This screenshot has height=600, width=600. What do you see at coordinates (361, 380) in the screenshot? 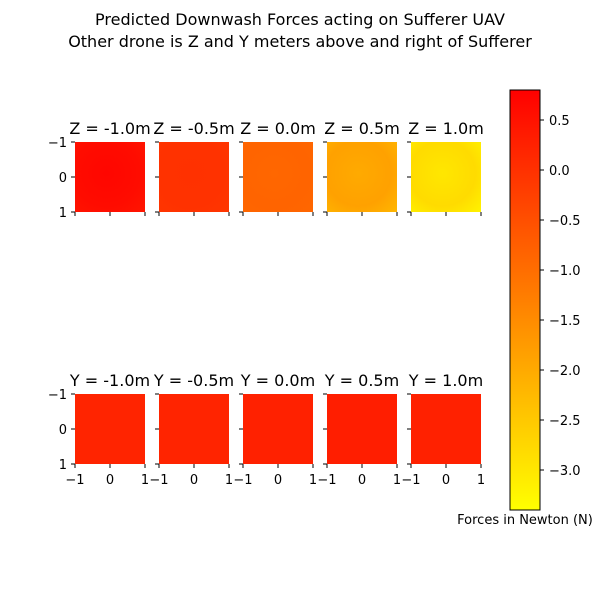
I see `panel-title: Y = 0.5m` at bounding box center [361, 380].